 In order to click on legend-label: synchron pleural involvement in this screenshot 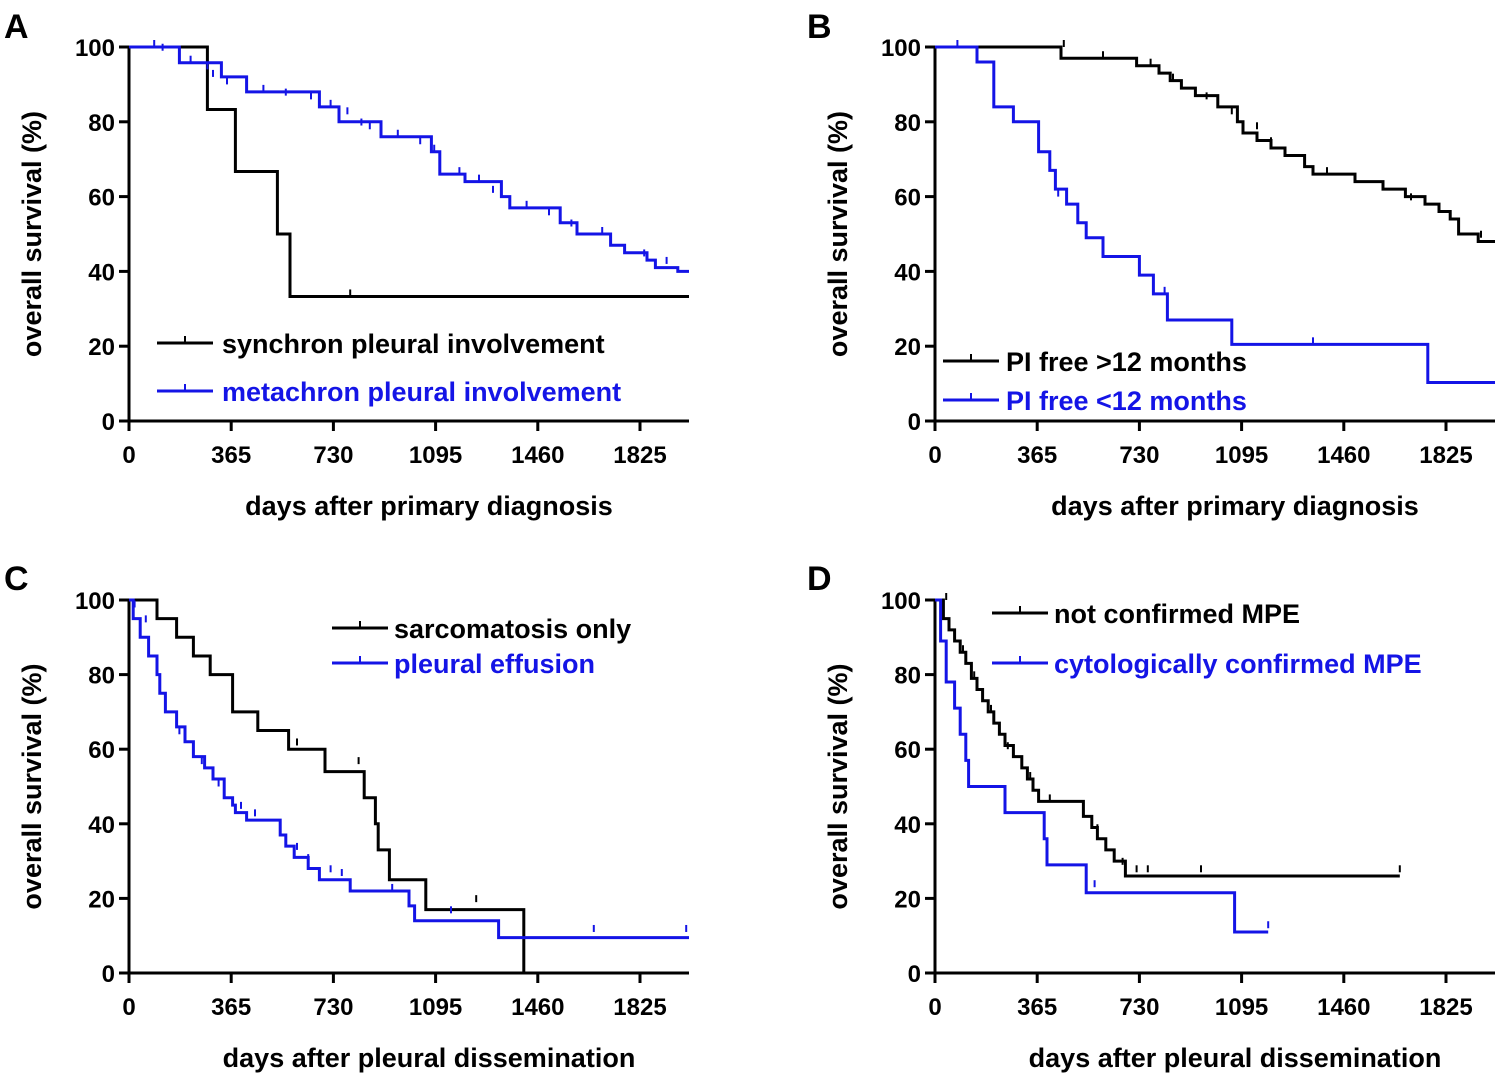, I will do `click(413, 344)`.